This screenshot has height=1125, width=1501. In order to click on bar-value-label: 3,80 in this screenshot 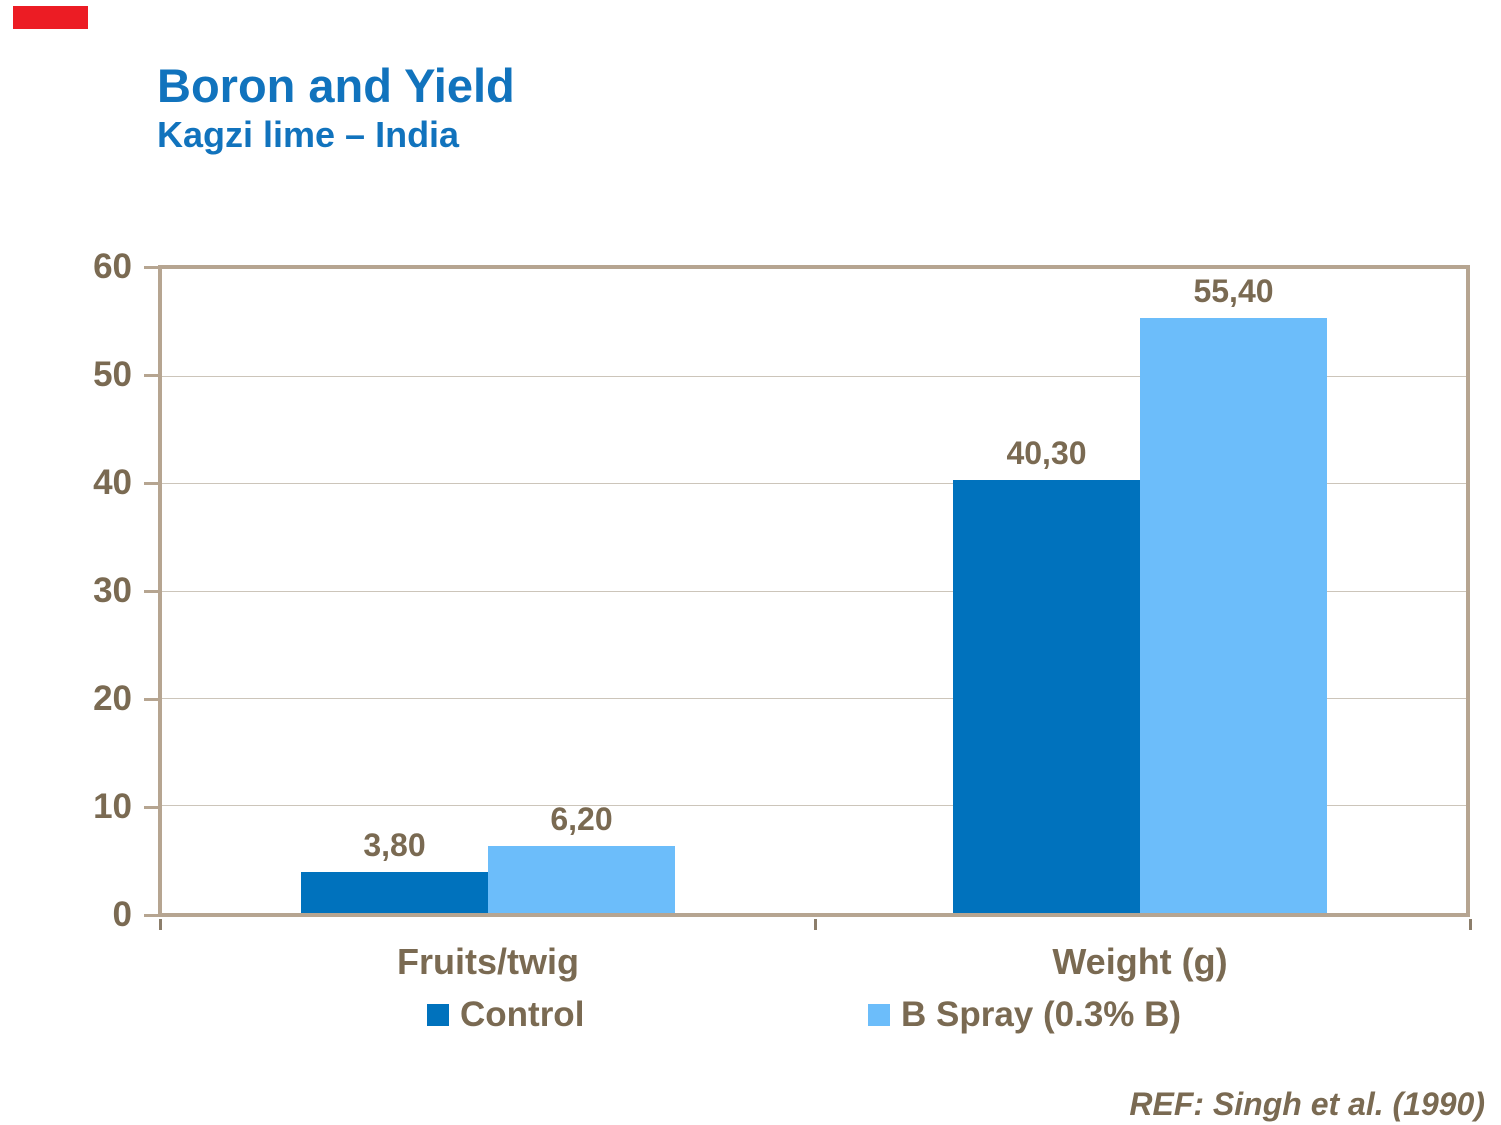, I will do `click(394, 845)`.